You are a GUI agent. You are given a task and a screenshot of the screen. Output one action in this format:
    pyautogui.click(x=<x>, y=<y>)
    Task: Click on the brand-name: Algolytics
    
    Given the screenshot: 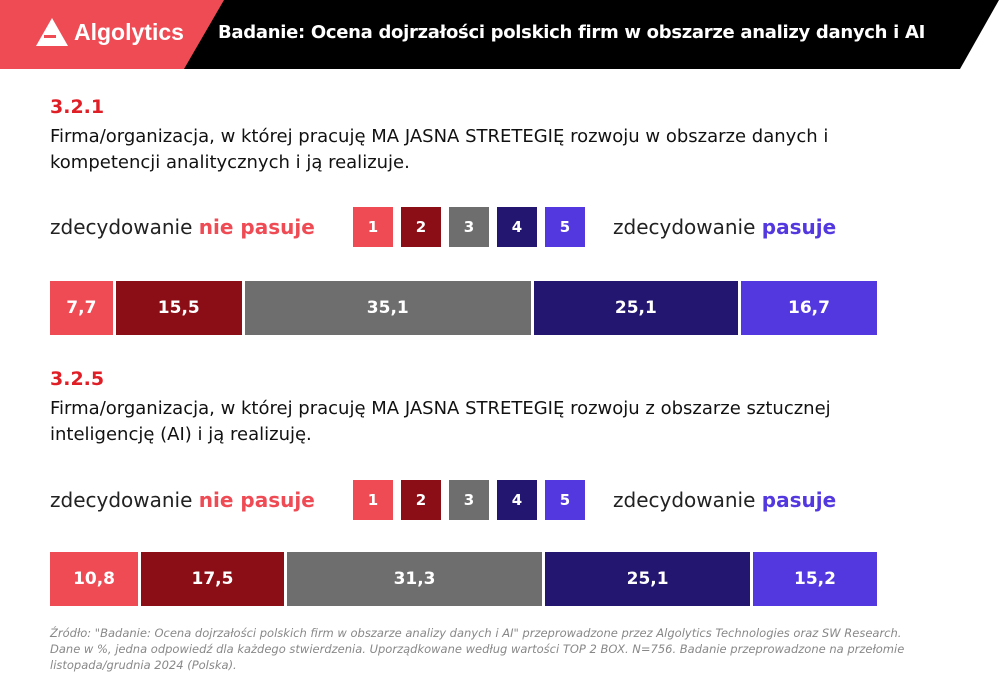 What is the action you would take?
    pyautogui.click(x=129, y=31)
    